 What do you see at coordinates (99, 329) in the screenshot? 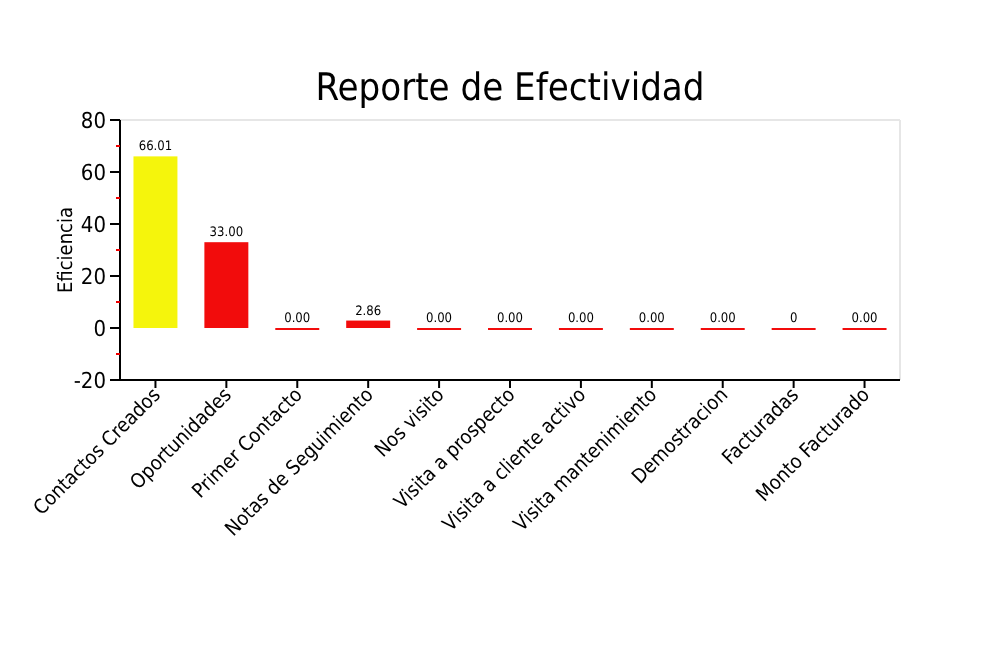
I see `y-tick-label: 0` at bounding box center [99, 329].